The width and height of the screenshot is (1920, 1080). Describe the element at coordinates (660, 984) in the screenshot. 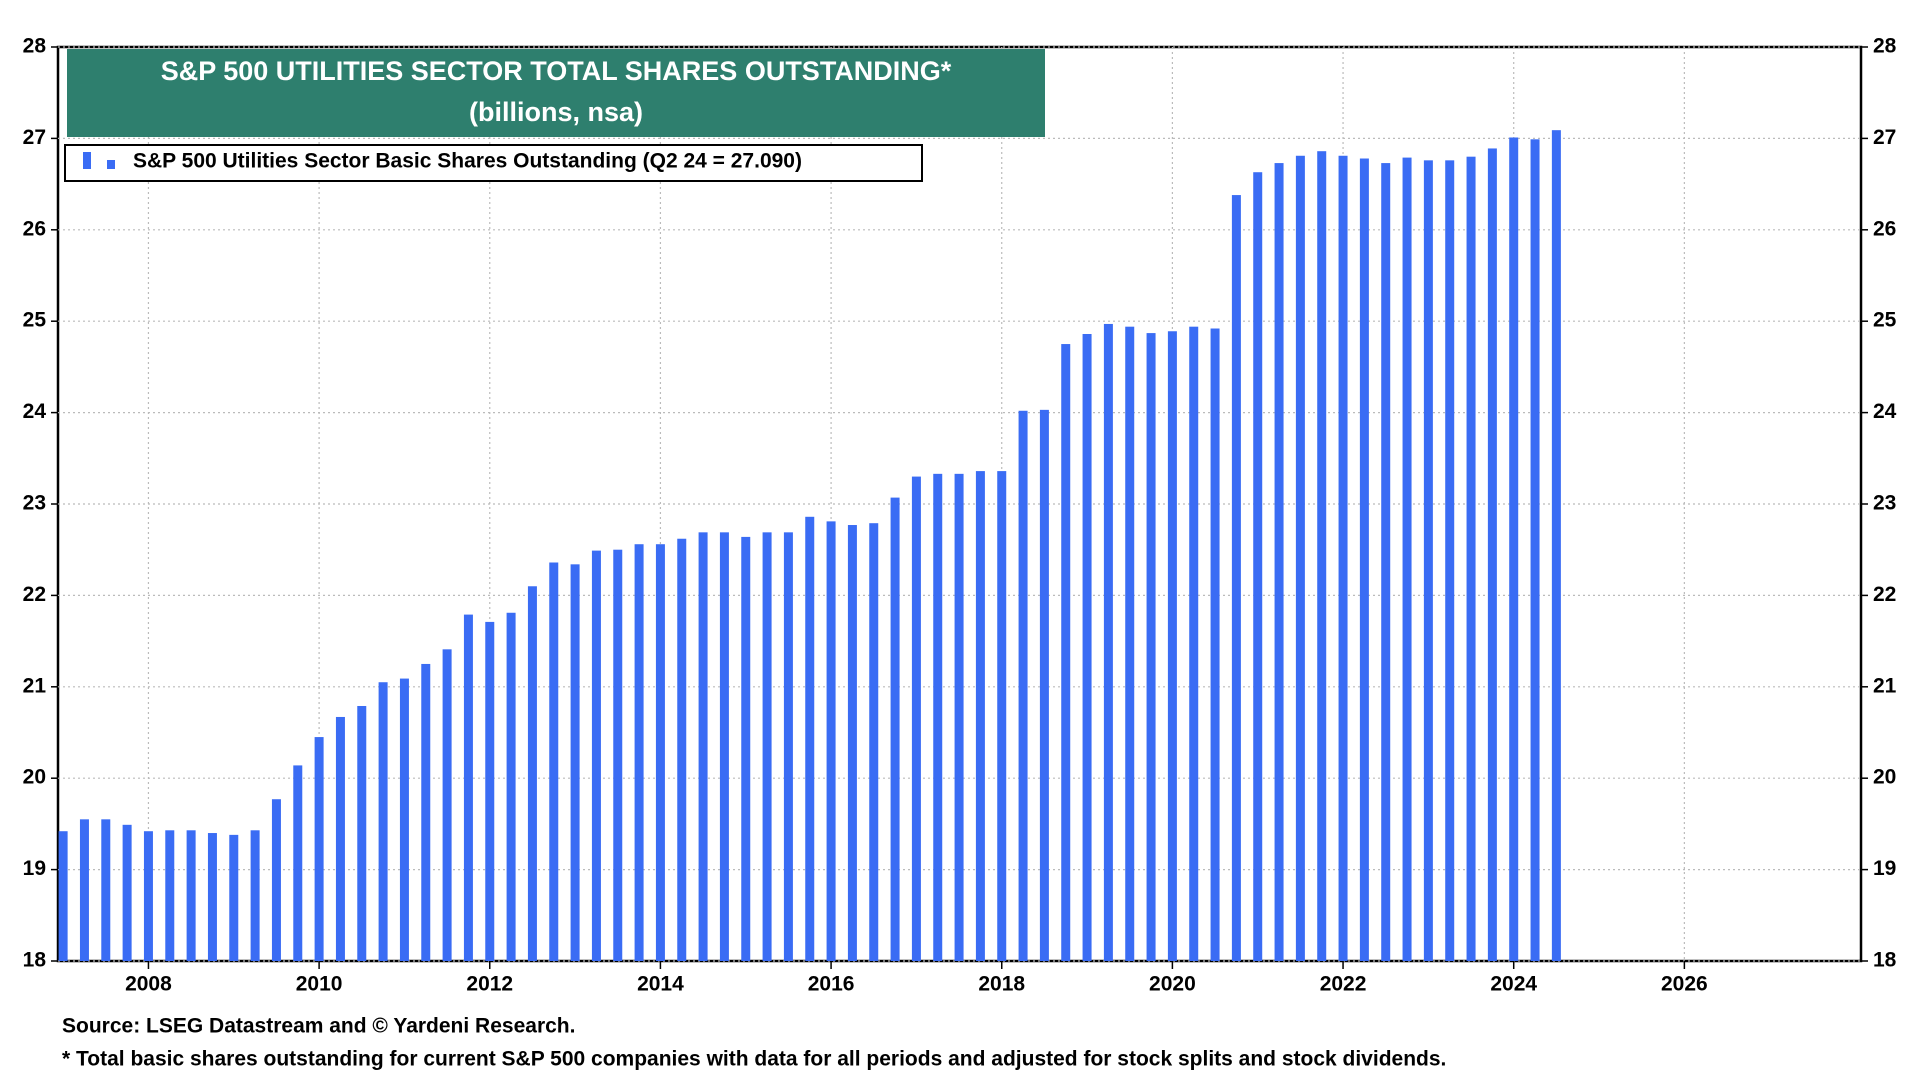

I see `x-tick-label: 2014` at that location.